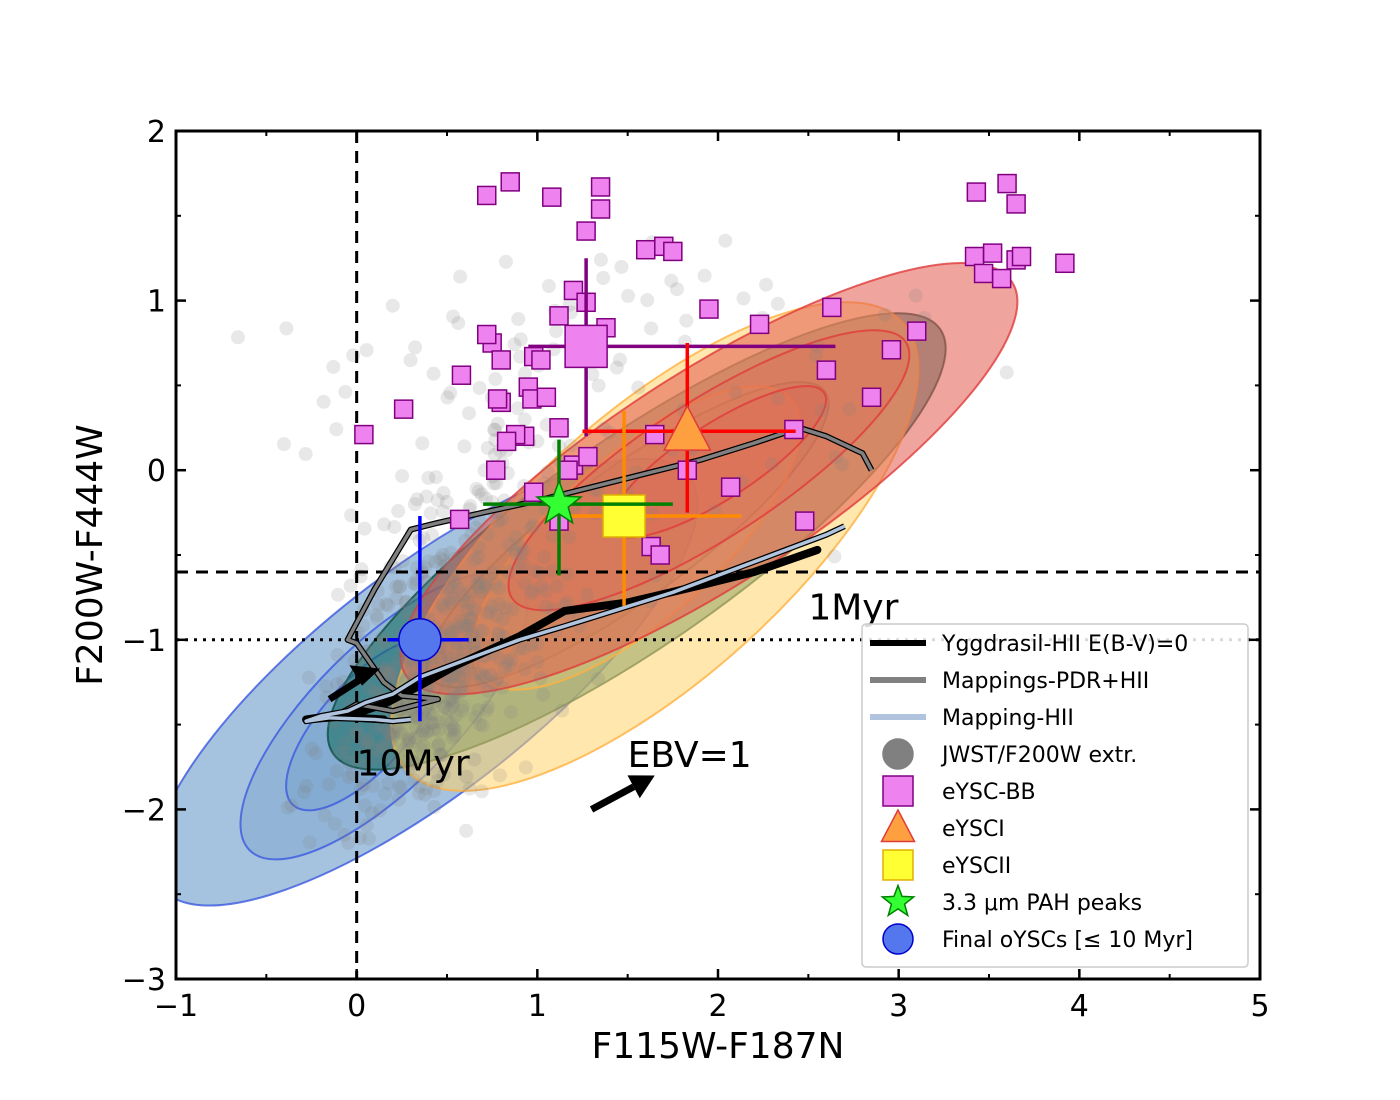 The image size is (1400, 1100). Describe the element at coordinates (537, 1006) in the screenshot. I see `x-tick-label: 1` at that location.